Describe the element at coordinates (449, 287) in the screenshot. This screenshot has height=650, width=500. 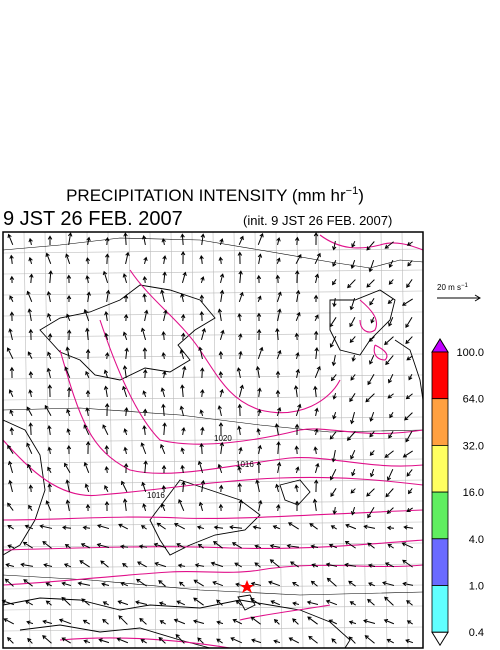
I see `wind-scale-text: 20 m s` at that location.